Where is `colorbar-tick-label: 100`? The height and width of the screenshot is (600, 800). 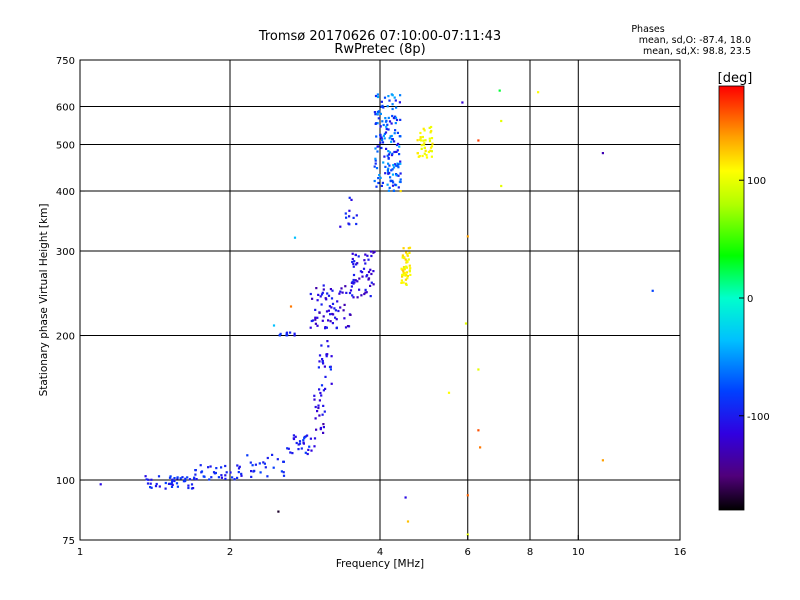
colorbar-tick-label: 100 is located at coordinates (756, 181).